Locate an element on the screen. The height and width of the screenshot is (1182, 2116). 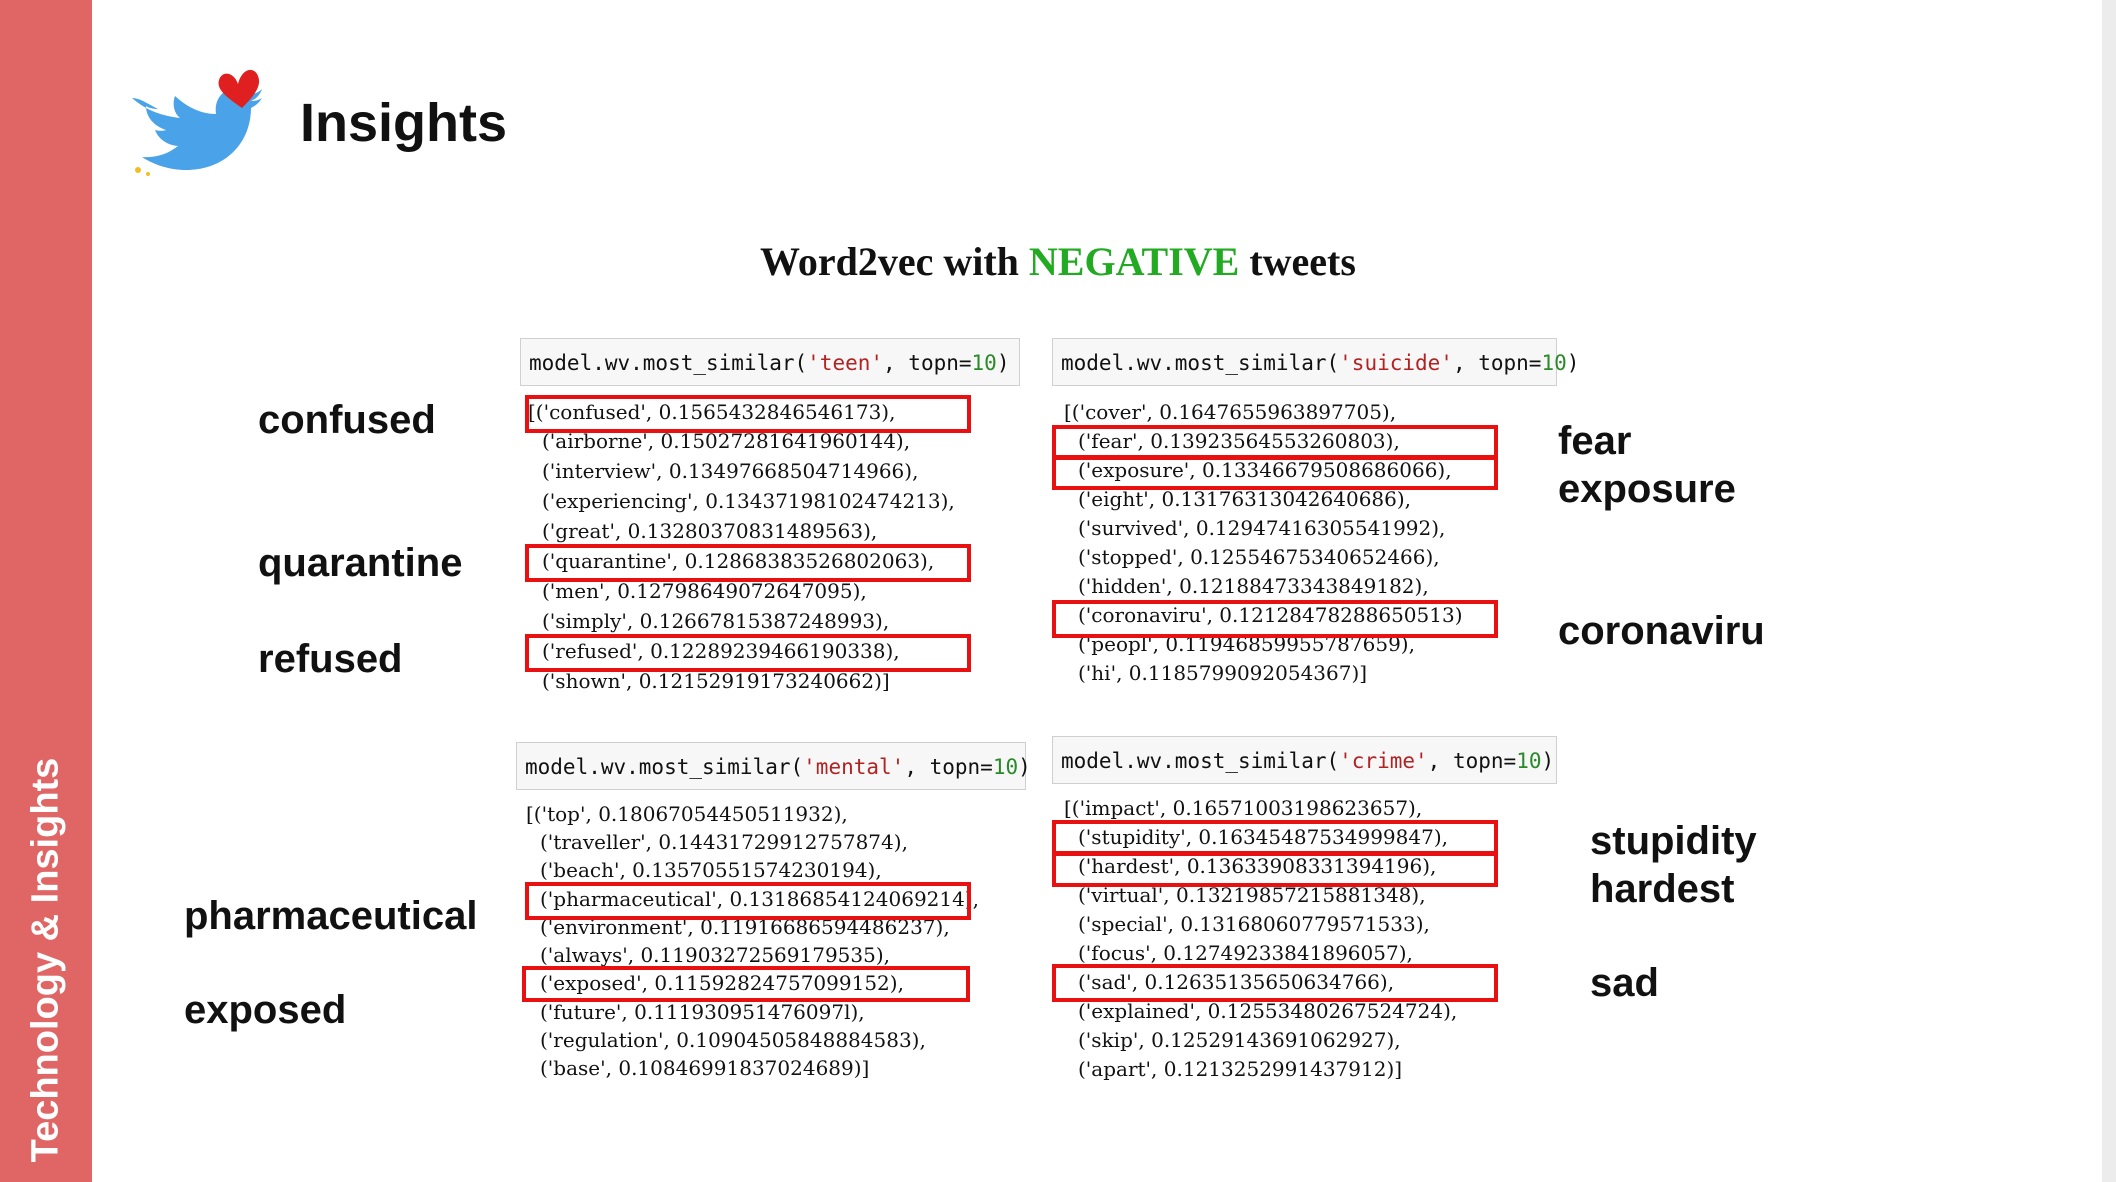
annotation-exposure: exposure is located at coordinates (1647, 489).